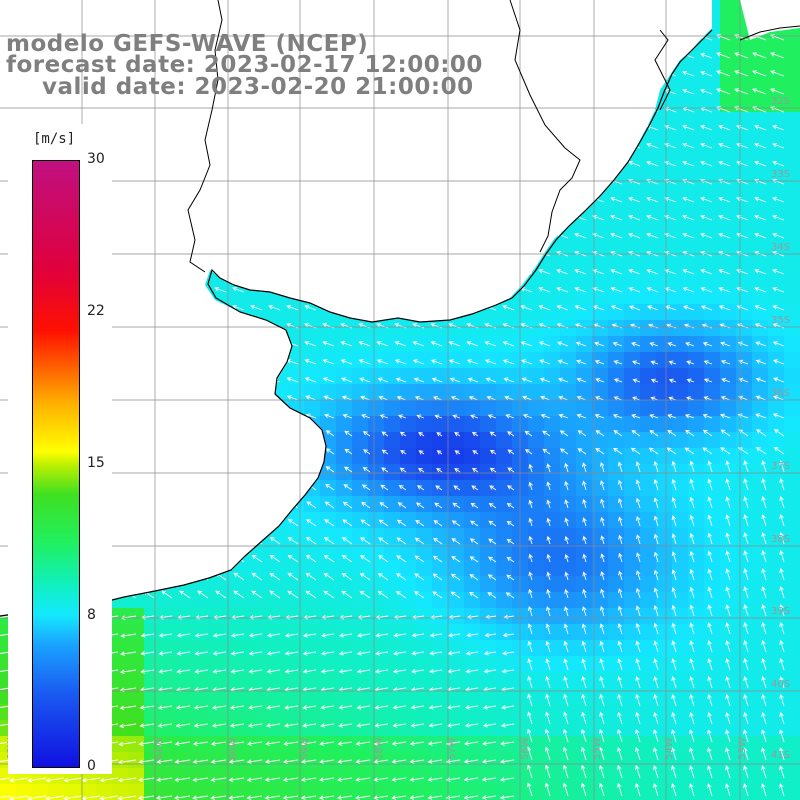 Image resolution: width=800 pixels, height=800 pixels. What do you see at coordinates (780, 684) in the screenshot?
I see `latitude-label: 40S` at bounding box center [780, 684].